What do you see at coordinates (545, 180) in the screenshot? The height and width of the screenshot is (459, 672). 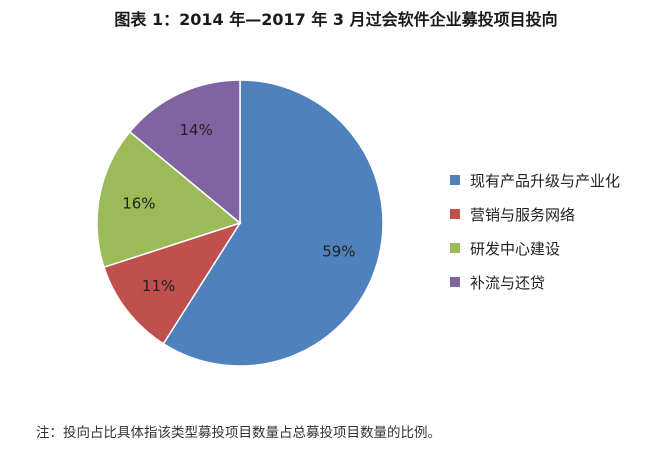 I see `legend-label: 现有产品升级与产业化` at bounding box center [545, 180].